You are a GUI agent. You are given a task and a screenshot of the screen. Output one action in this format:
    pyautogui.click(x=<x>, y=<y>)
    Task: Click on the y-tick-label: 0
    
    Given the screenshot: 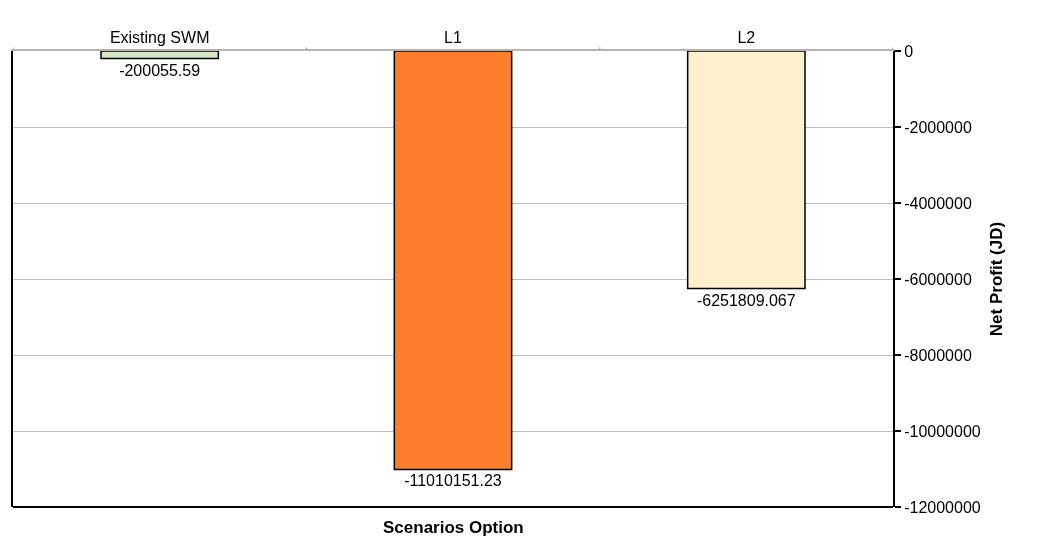 What is the action you would take?
    pyautogui.click(x=909, y=51)
    